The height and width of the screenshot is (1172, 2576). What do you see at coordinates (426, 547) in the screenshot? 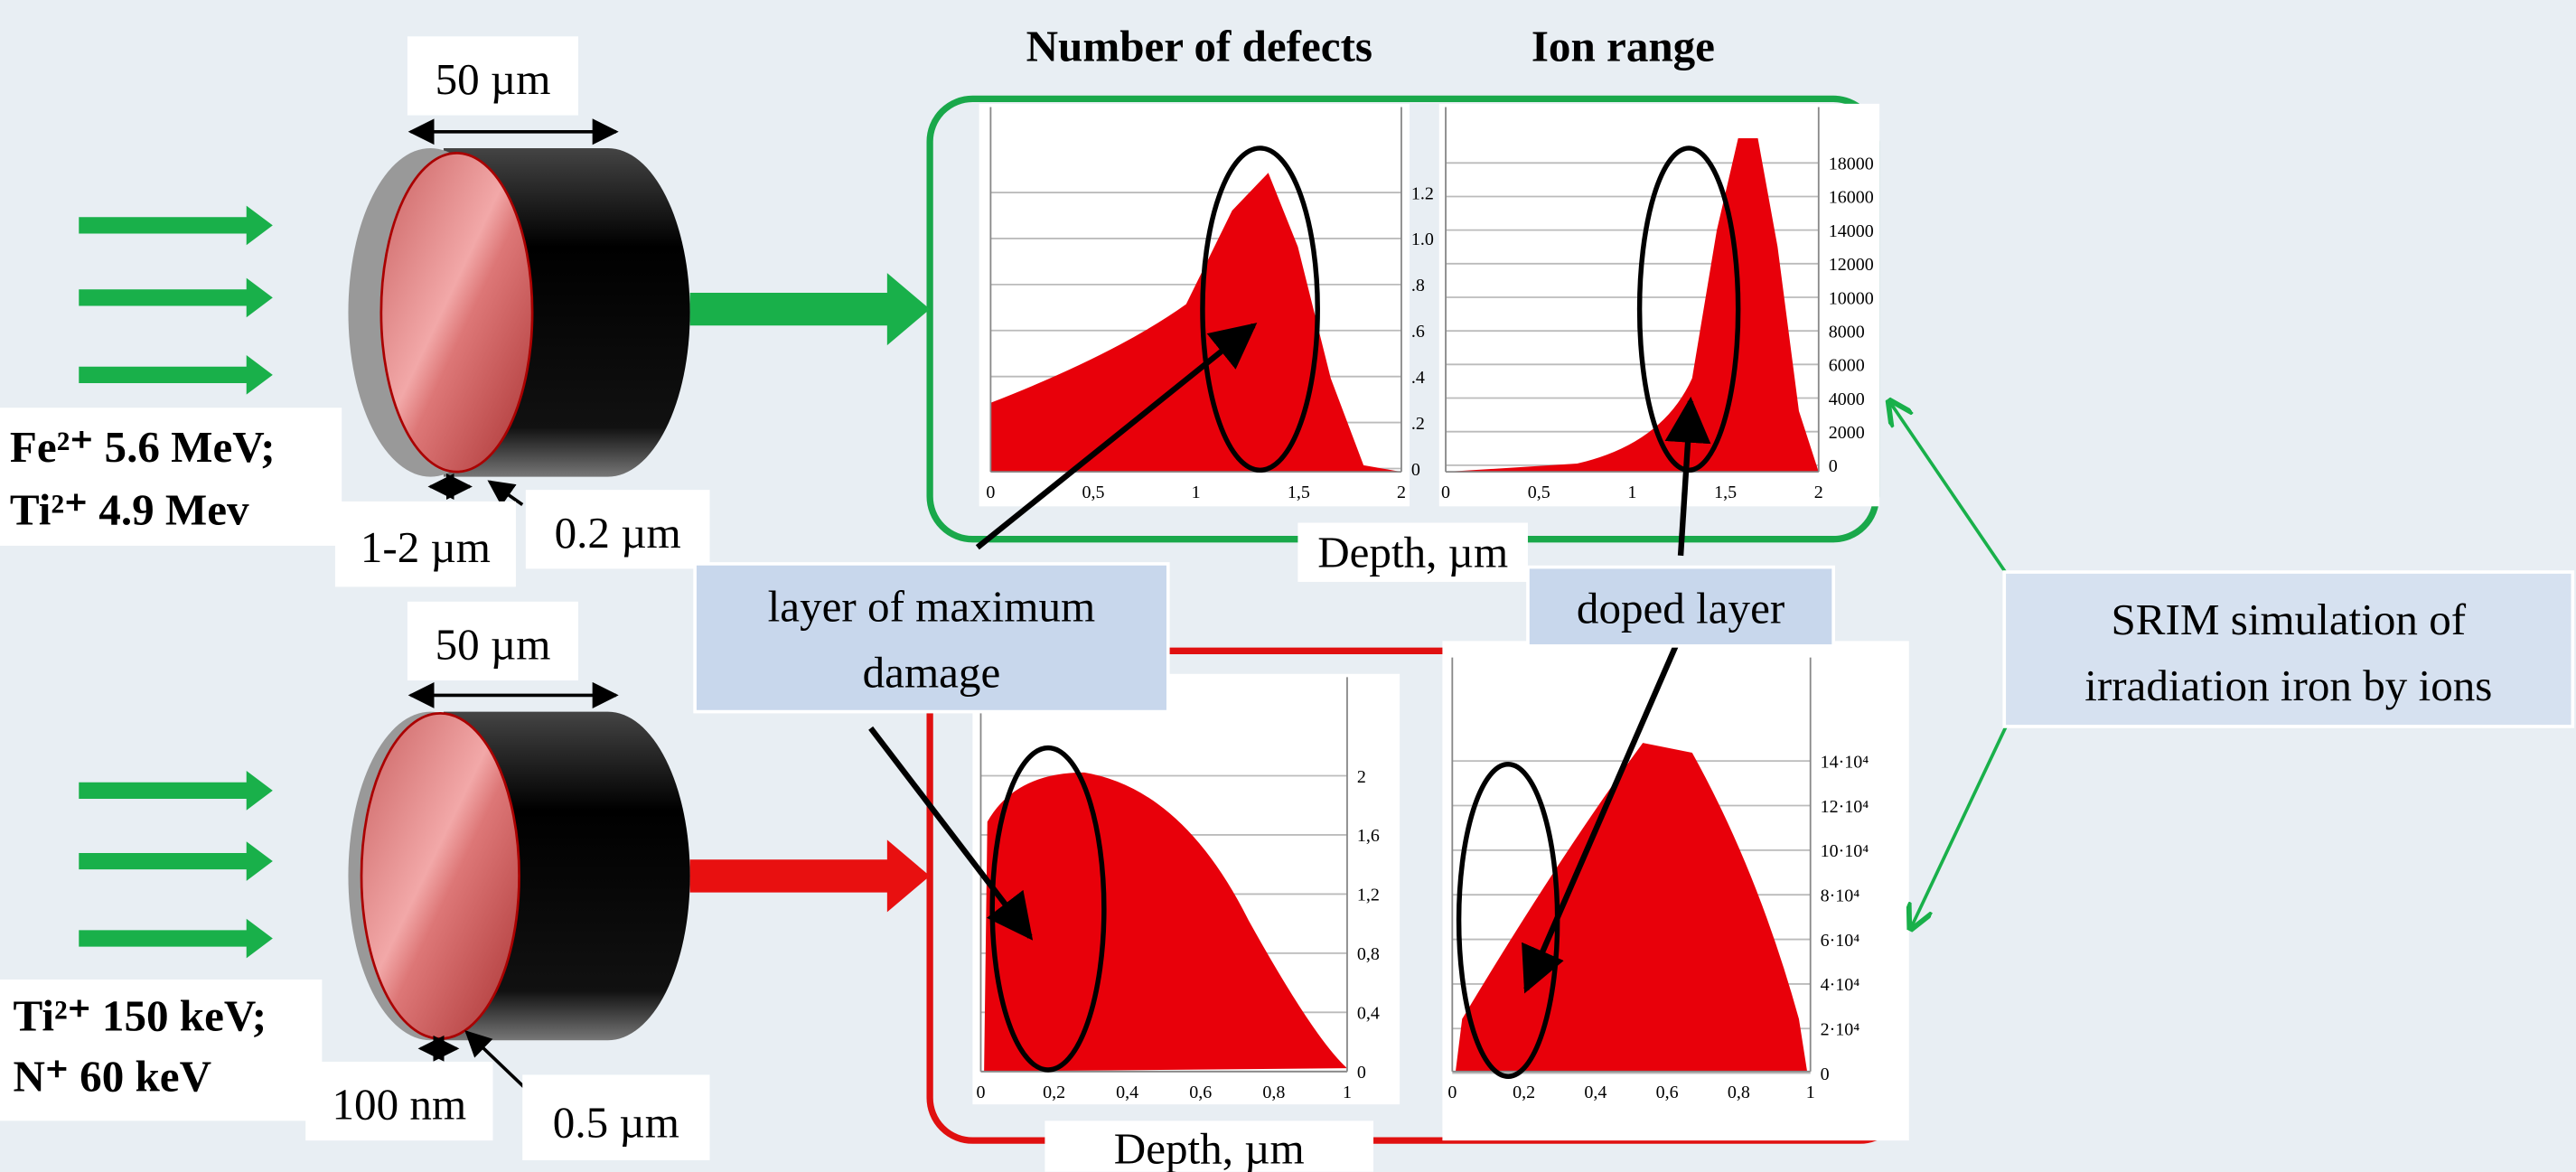
I see `dimension: 1-2 µm` at bounding box center [426, 547].